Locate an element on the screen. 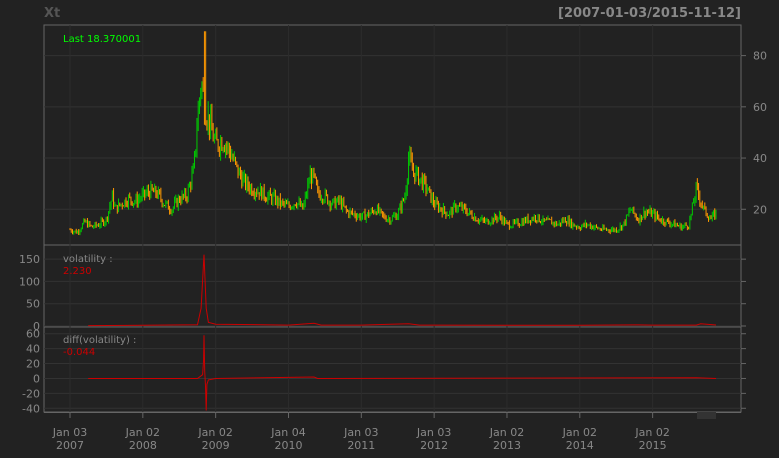 This screenshot has height=458, width=779. y-tick-label: -20 is located at coordinates (31, 393).